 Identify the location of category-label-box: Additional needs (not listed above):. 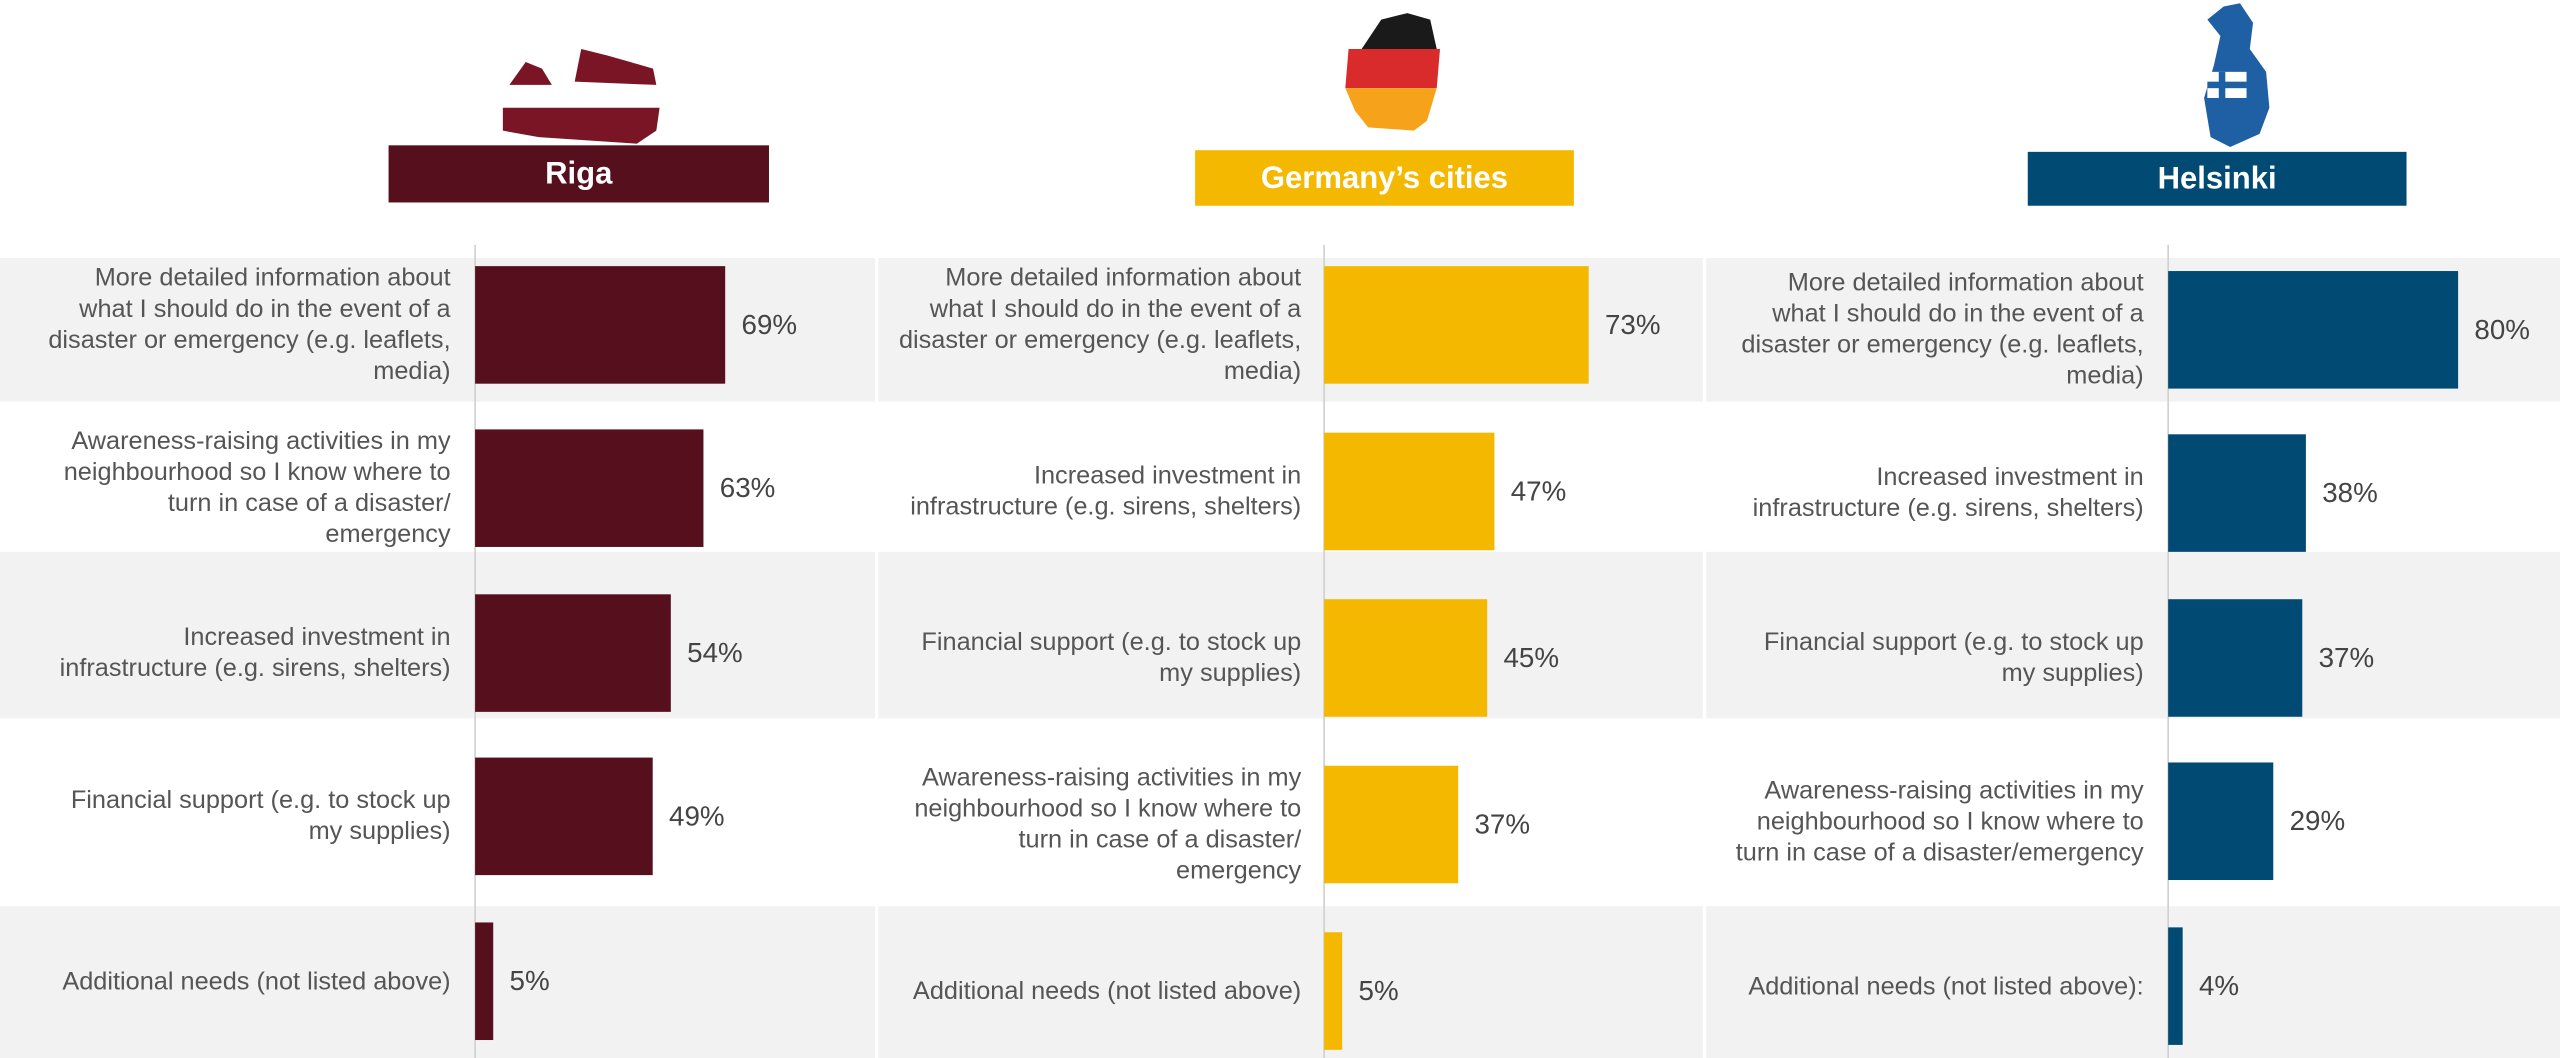
(1940, 985).